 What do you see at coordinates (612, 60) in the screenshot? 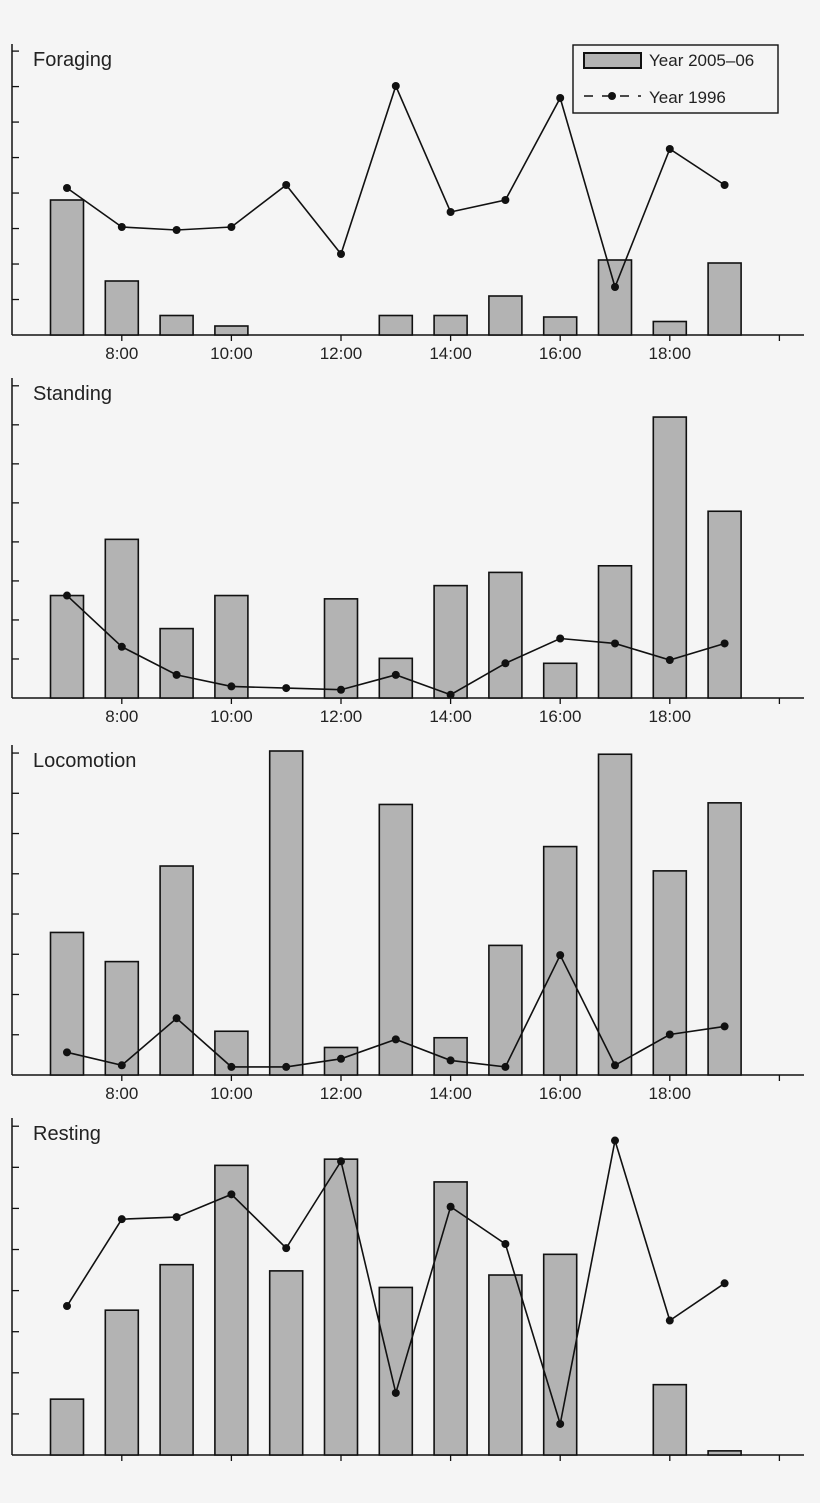
I see `legend-bar-swatch` at bounding box center [612, 60].